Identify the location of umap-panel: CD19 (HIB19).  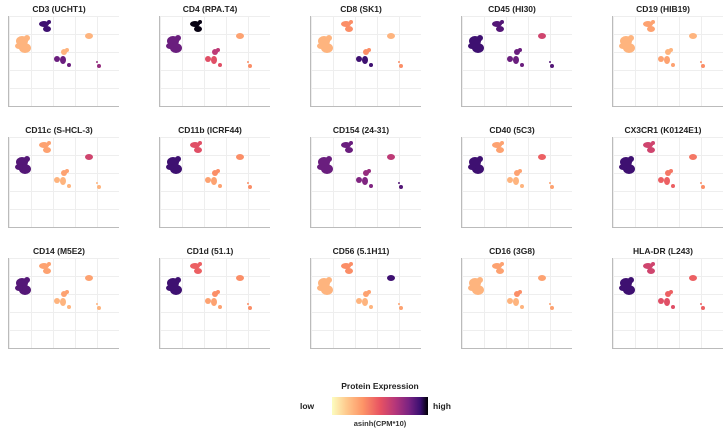
(665, 60).